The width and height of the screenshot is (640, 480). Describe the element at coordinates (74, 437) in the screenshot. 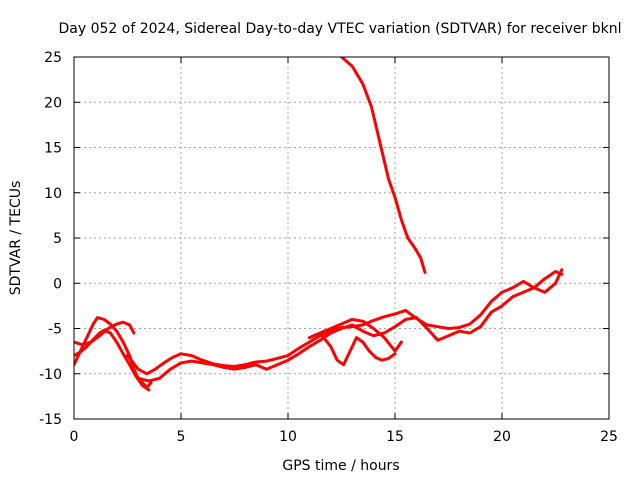

I see `x-tick-label: 0` at that location.